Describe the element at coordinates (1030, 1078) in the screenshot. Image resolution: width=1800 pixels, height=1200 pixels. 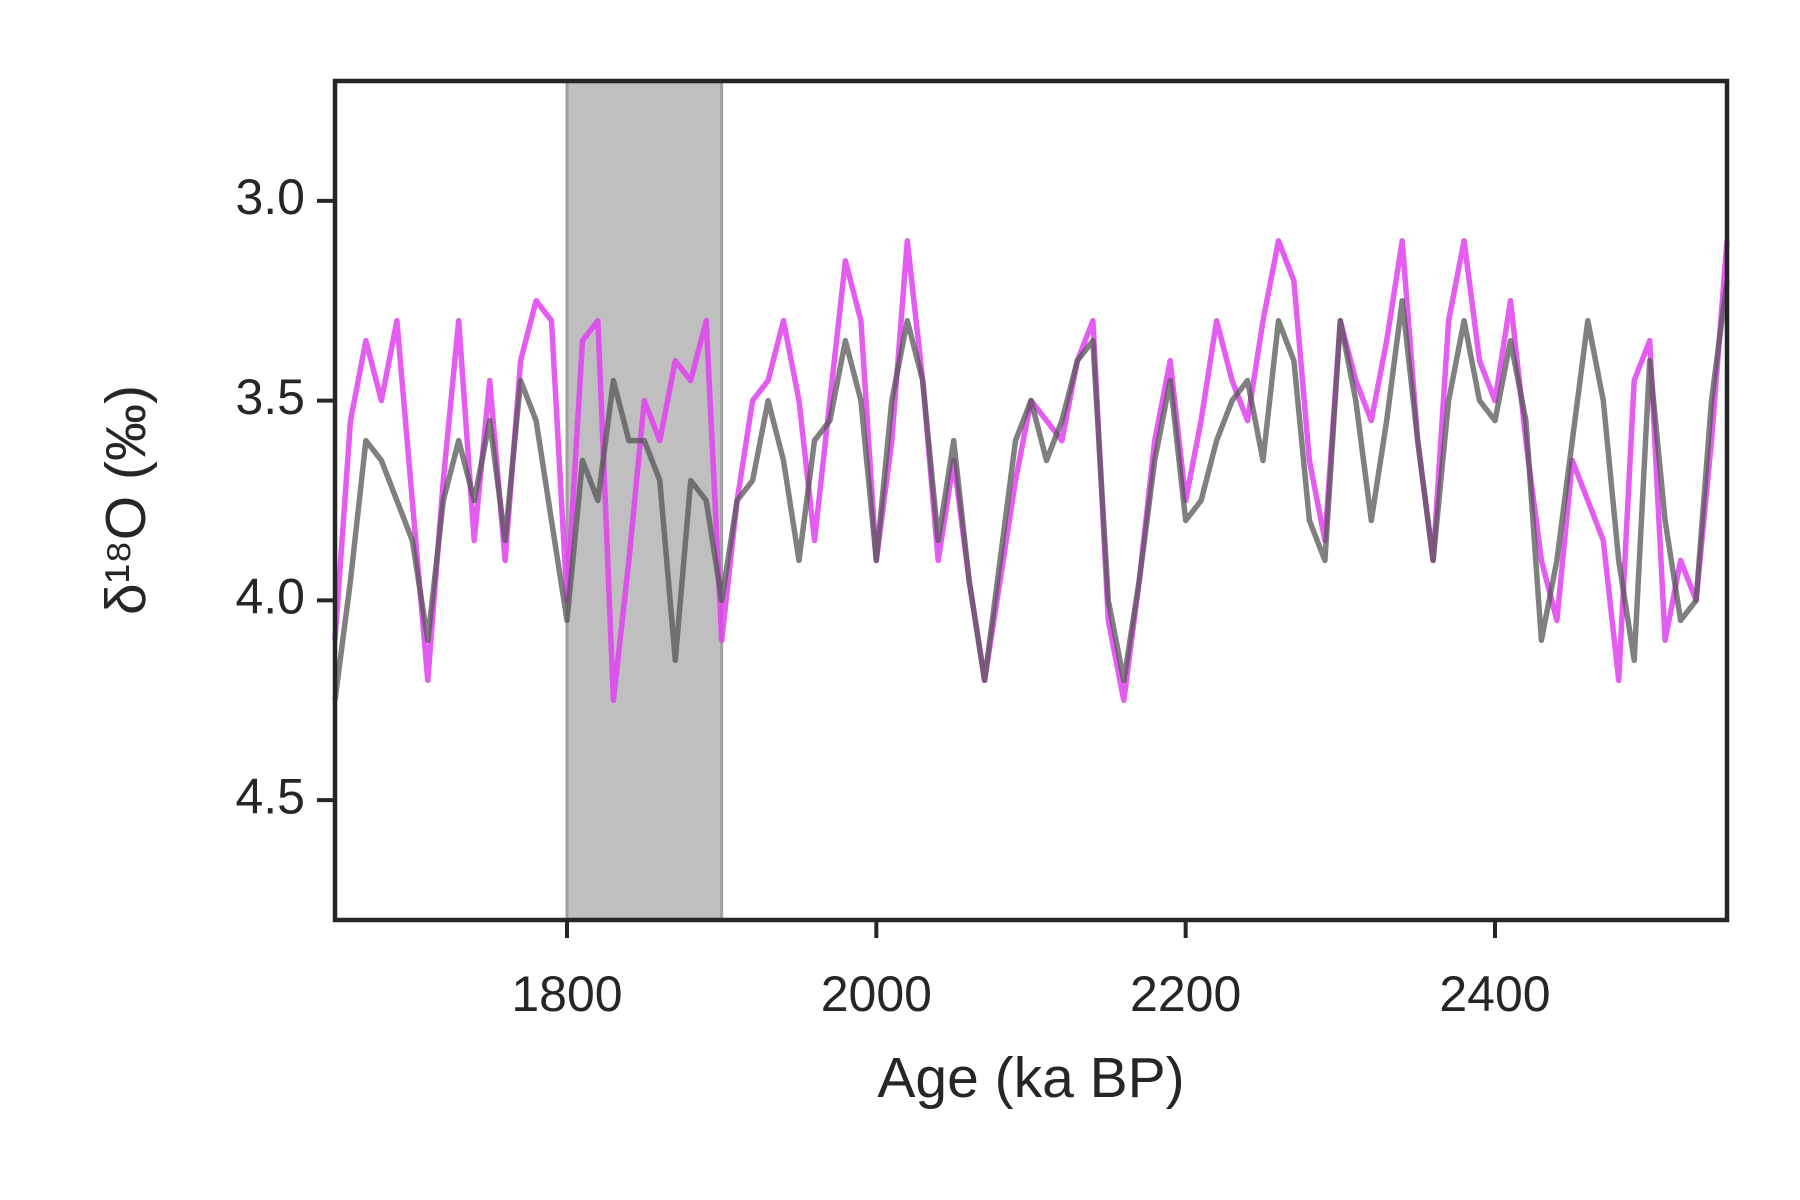
I see `x-axis-label: Age (ka BP)` at that location.